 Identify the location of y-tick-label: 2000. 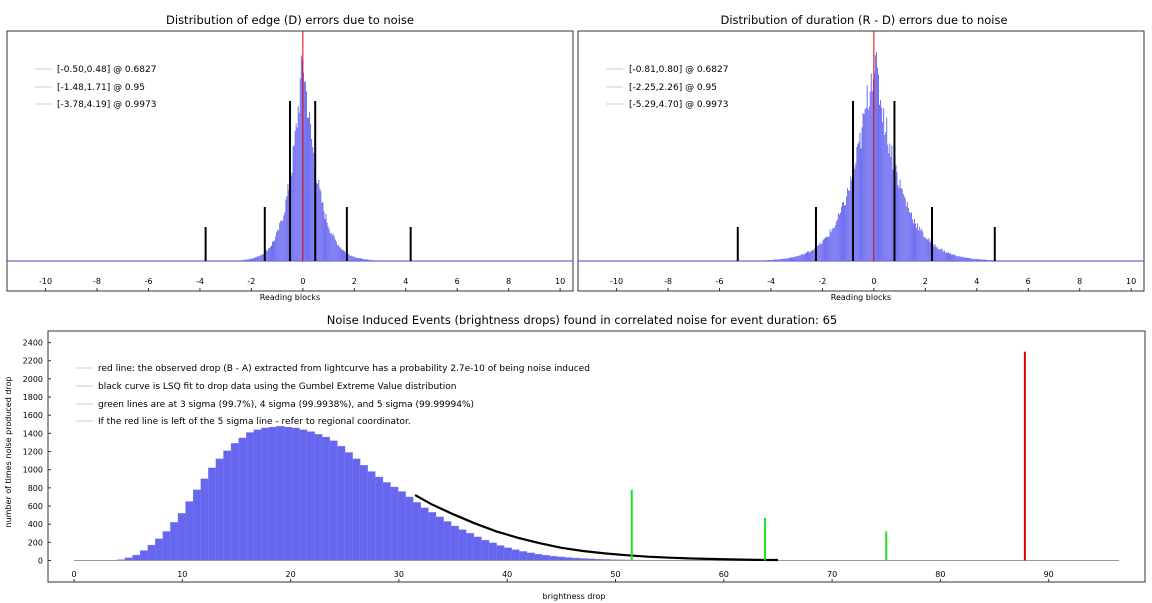
(33, 379).